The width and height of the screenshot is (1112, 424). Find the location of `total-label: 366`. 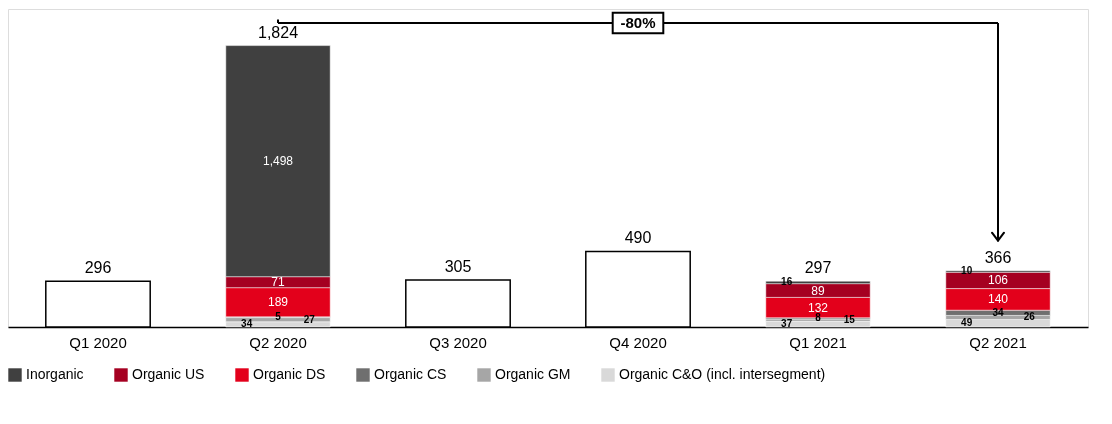

total-label: 366 is located at coordinates (998, 257).